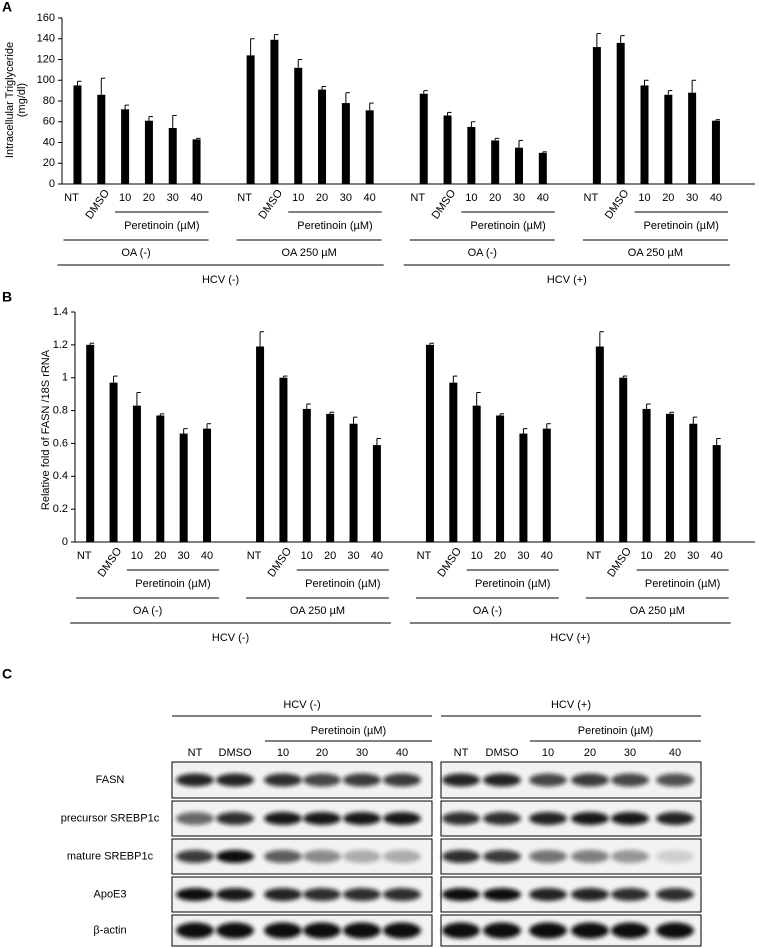 The image size is (759, 948). I want to click on y-tick-label: 100, so click(46, 80).